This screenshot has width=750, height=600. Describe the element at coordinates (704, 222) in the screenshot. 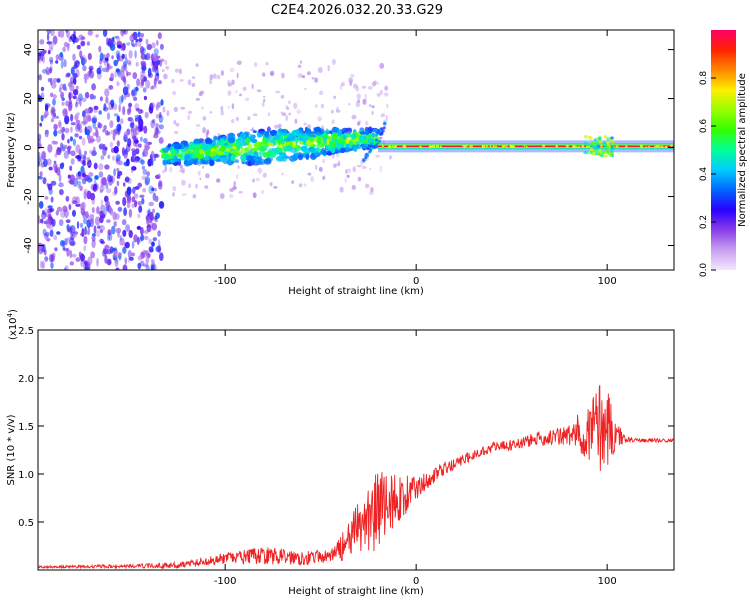

I see `colorbar-tick-label: 0.2` at that location.